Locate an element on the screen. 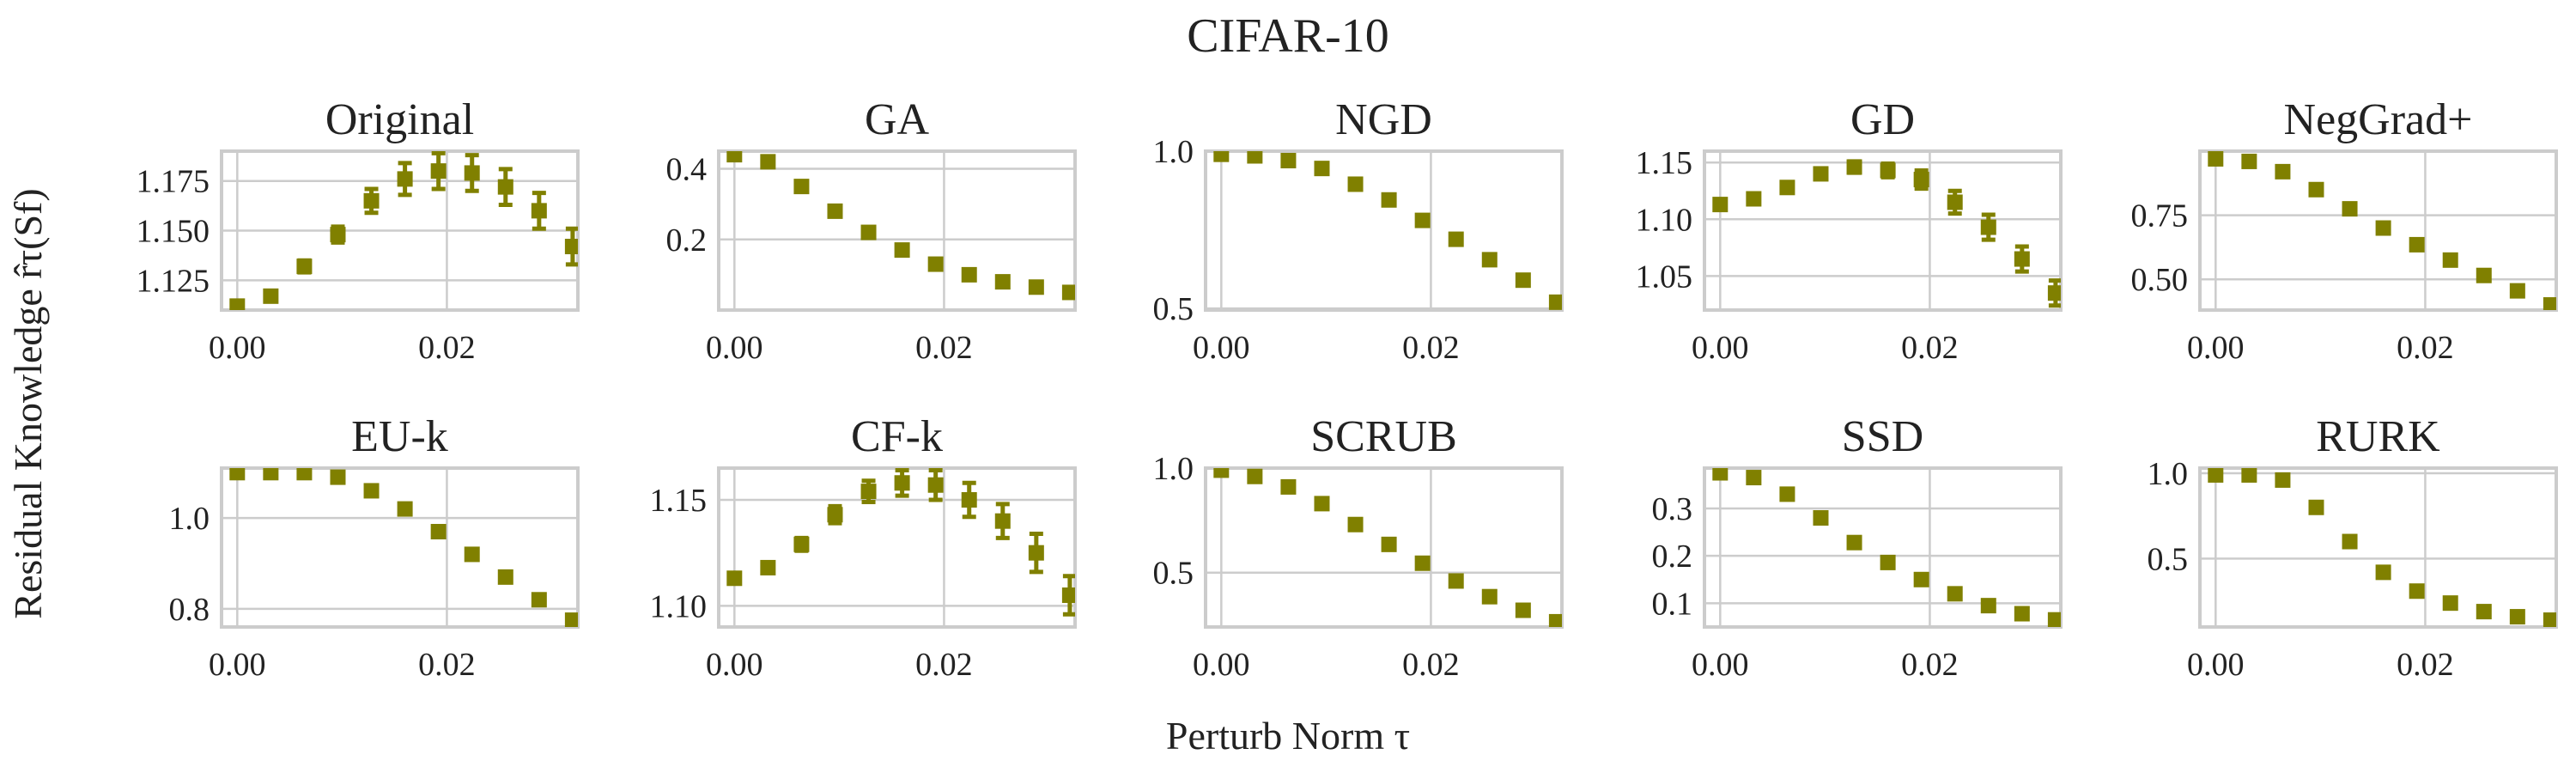  y-tick-label: 1.05 is located at coordinates (1664, 277).